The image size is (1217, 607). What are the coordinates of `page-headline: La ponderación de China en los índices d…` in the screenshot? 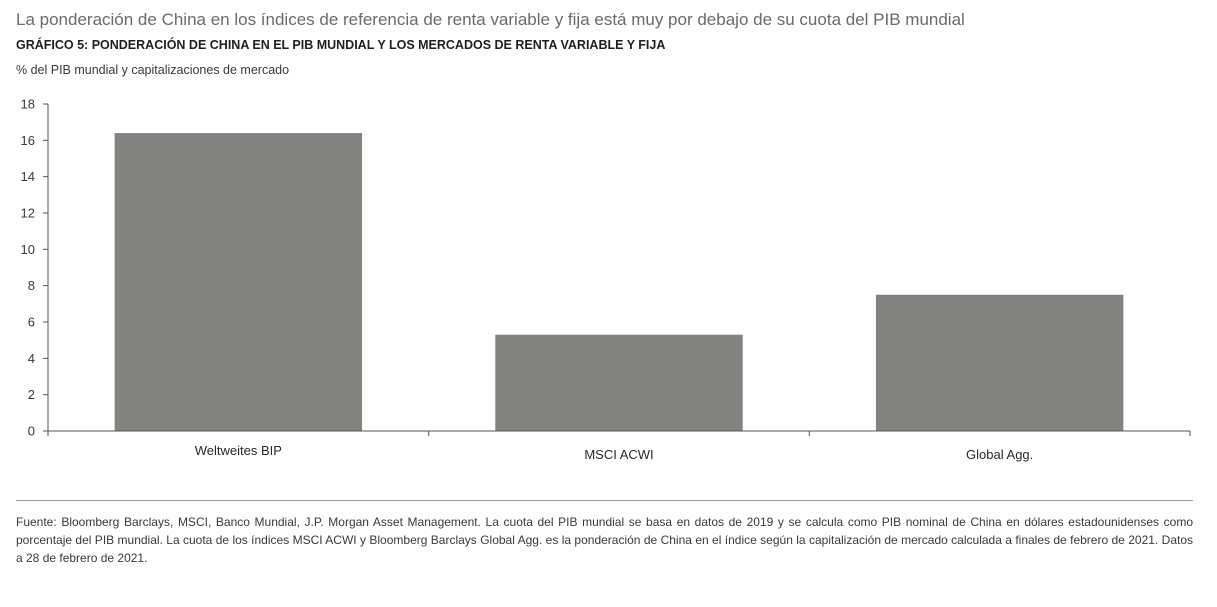 It's located at (490, 19).